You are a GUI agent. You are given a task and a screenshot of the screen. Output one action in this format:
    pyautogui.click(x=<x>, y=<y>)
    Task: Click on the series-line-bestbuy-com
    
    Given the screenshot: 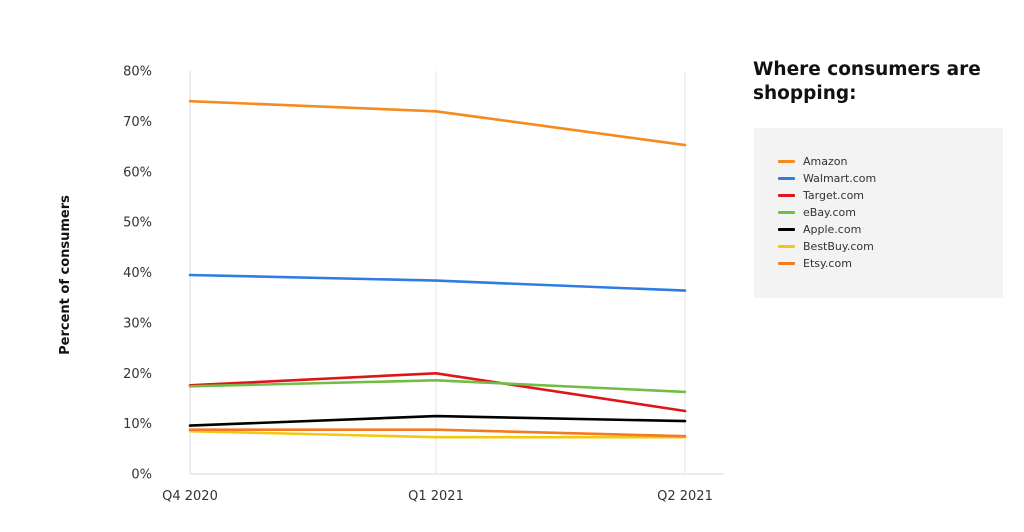 What is the action you would take?
    pyautogui.click(x=437, y=434)
    